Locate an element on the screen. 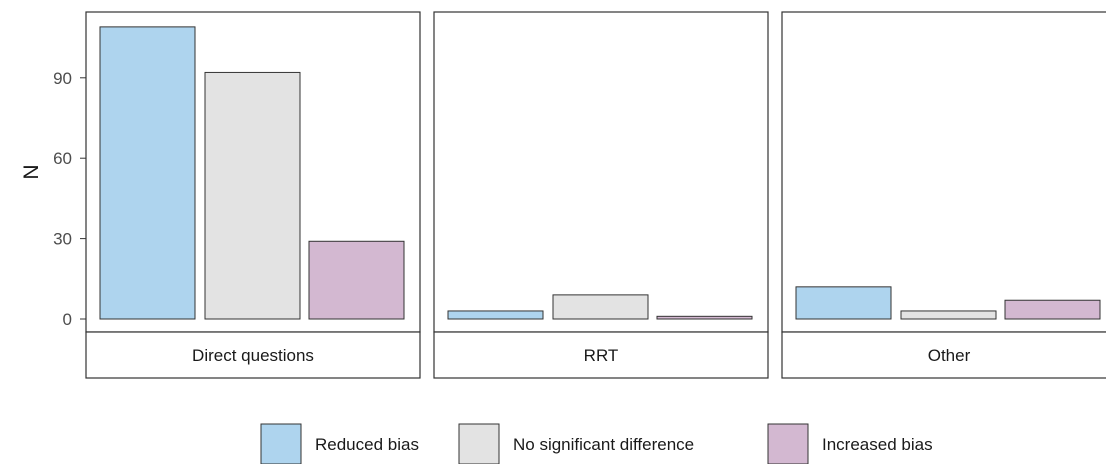 The image size is (1106, 469). legend-label: No significant difference is located at coordinates (603, 444).